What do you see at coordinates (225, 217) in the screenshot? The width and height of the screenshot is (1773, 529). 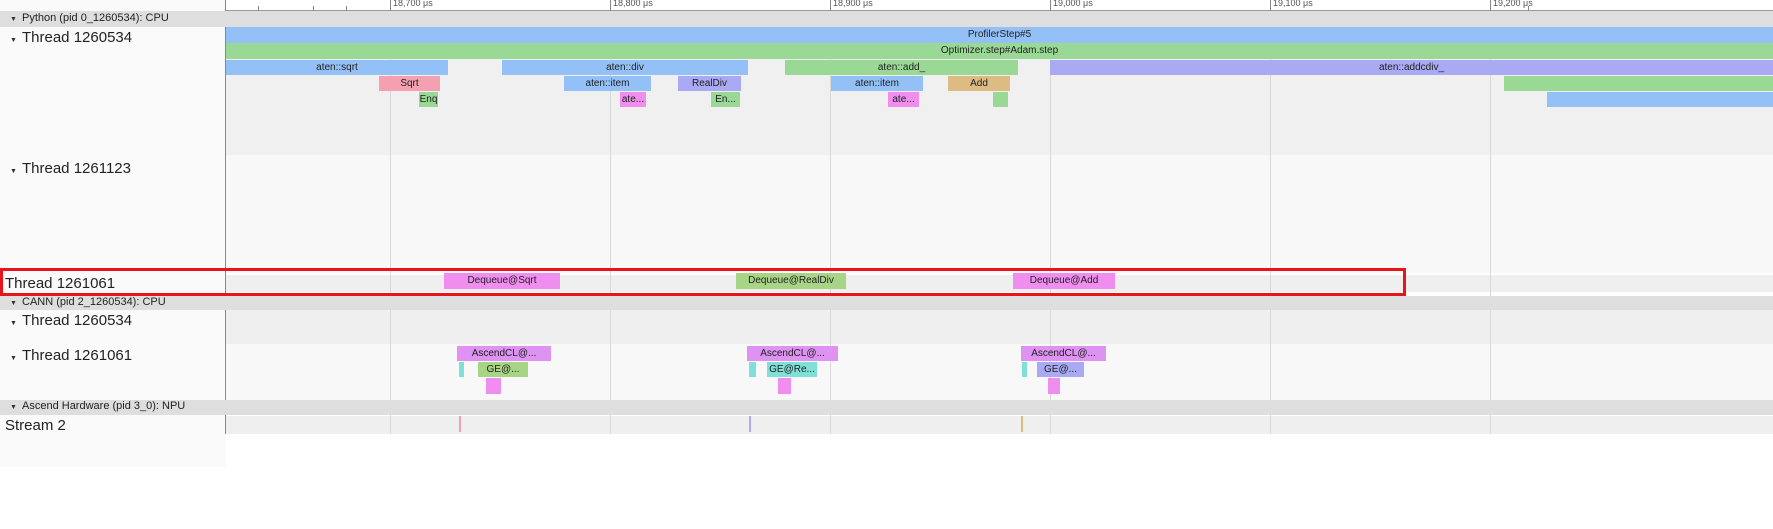 I see `panel-divider` at bounding box center [225, 217].